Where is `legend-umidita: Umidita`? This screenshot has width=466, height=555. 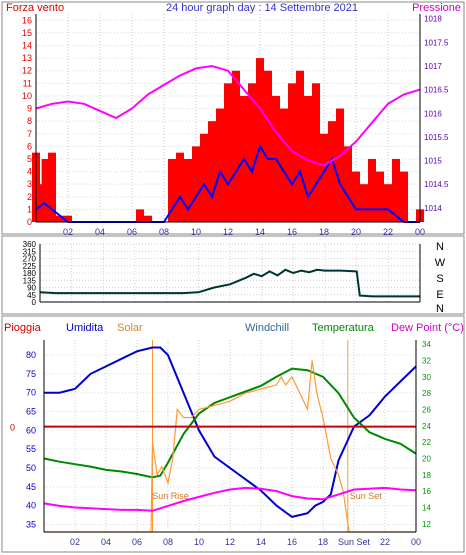 legend-umidita: Umidita is located at coordinates (85, 328).